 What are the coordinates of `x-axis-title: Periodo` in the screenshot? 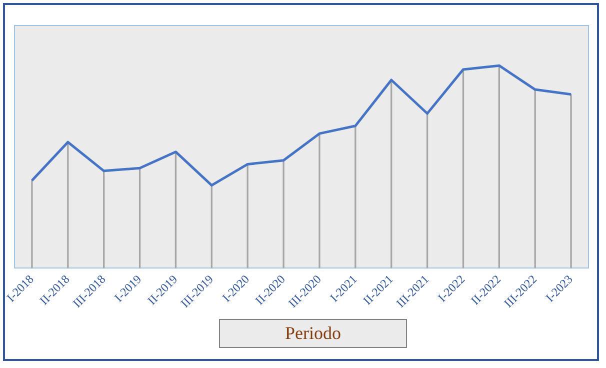 It's located at (313, 333).